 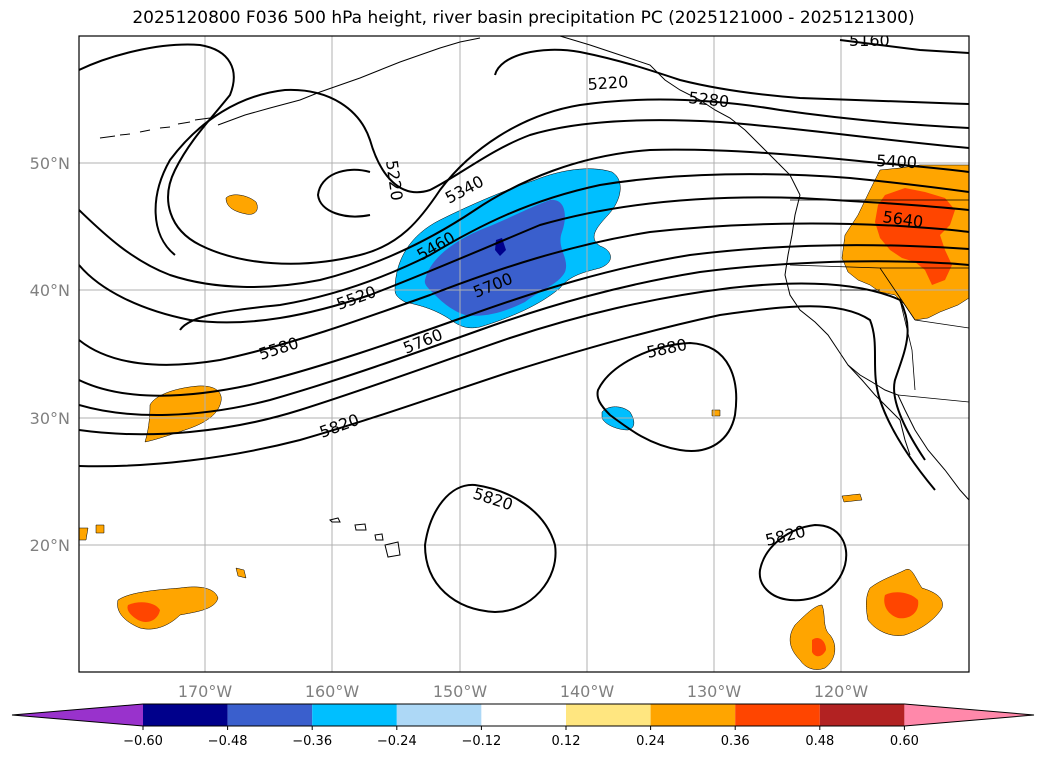 I want to click on contour-label: 5280, so click(x=709, y=99).